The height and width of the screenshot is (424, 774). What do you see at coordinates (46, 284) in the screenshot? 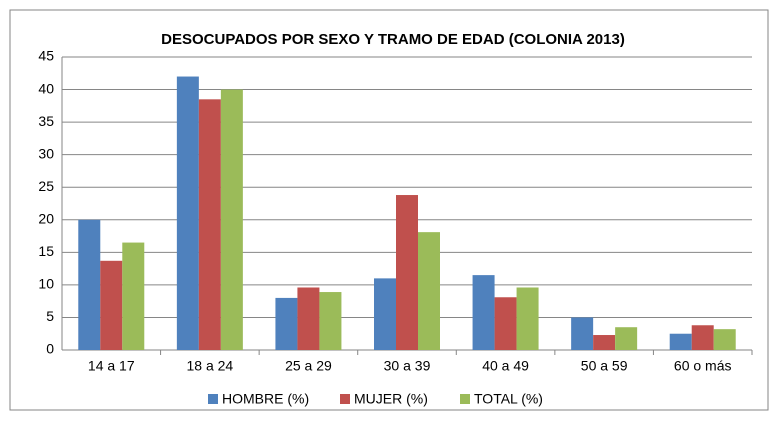
I see `y-tick-label: 10` at bounding box center [46, 284].